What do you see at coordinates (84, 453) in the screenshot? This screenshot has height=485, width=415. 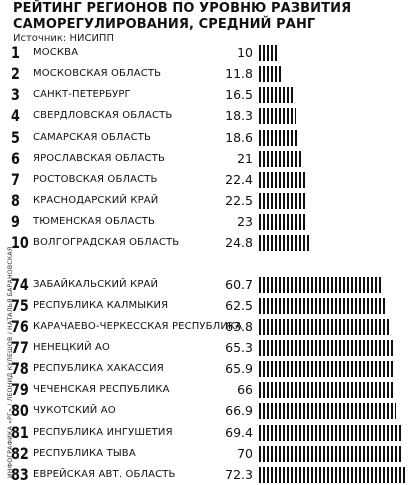 I see `region-label: РЕСПУБЛИКА ТЫВА` at bounding box center [84, 453].